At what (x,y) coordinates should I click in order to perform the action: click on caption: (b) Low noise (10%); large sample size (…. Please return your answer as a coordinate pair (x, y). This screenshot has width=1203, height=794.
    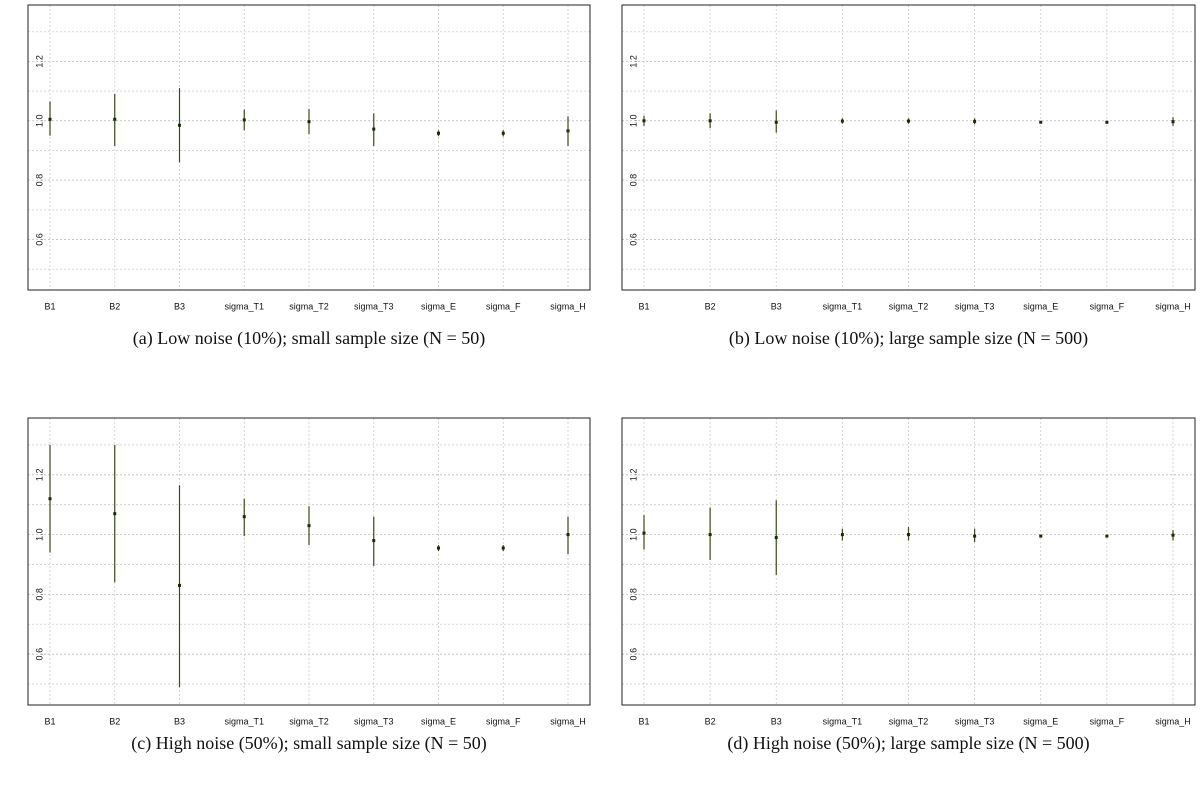
    Looking at the image, I should click on (908, 338).